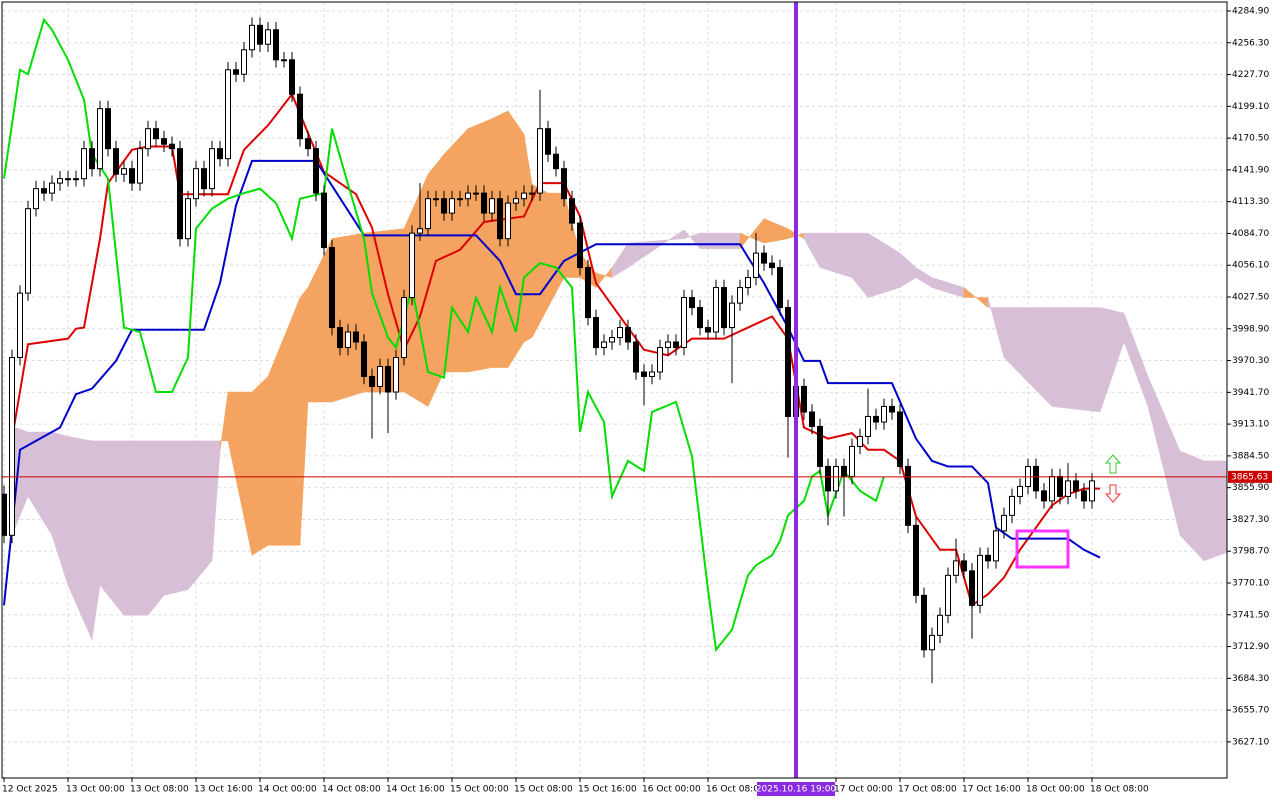 Image resolution: width=1280 pixels, height=800 pixels. I want to click on y-tick-label: 4256.30, so click(1250, 43).